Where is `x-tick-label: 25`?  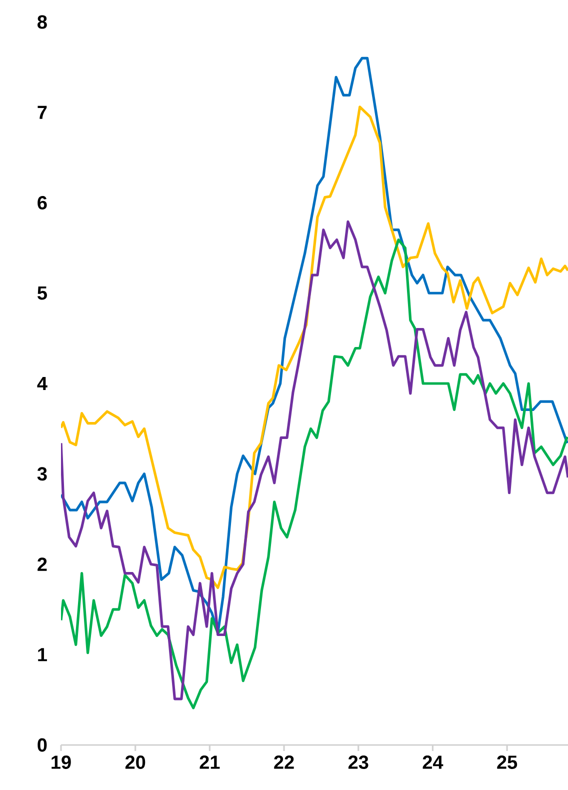
x-tick-label: 25 is located at coordinates (507, 762).